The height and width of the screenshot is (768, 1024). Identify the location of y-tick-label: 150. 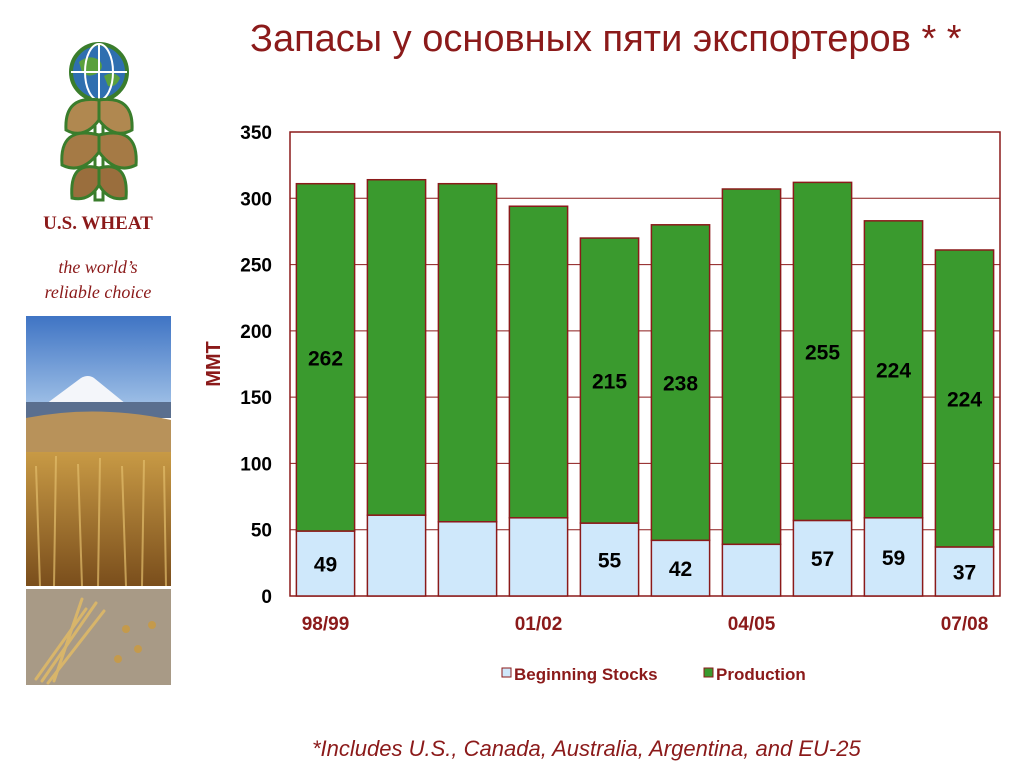
(256, 398).